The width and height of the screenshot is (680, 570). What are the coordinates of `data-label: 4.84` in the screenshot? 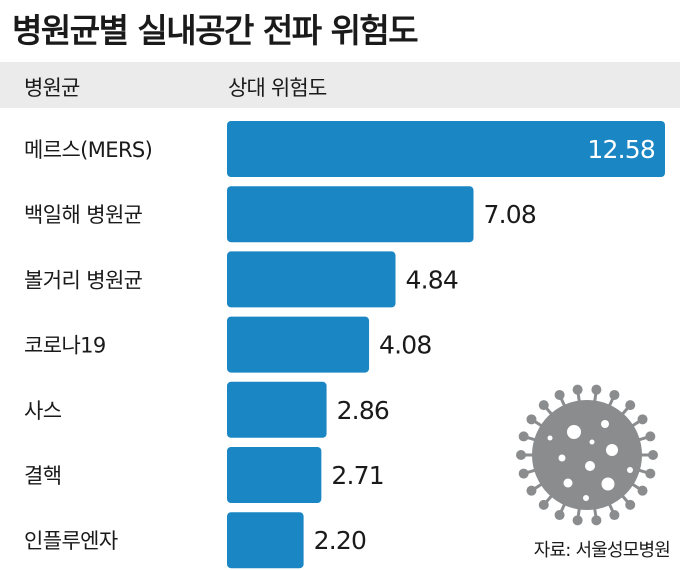 It's located at (432, 279).